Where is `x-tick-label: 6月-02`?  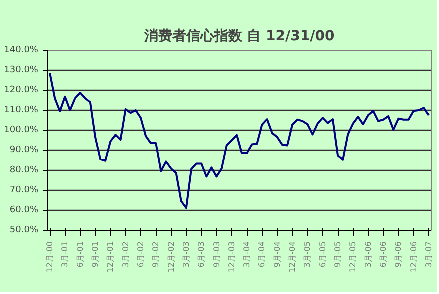 x-tick-label: 6月-02 is located at coordinates (141, 255).